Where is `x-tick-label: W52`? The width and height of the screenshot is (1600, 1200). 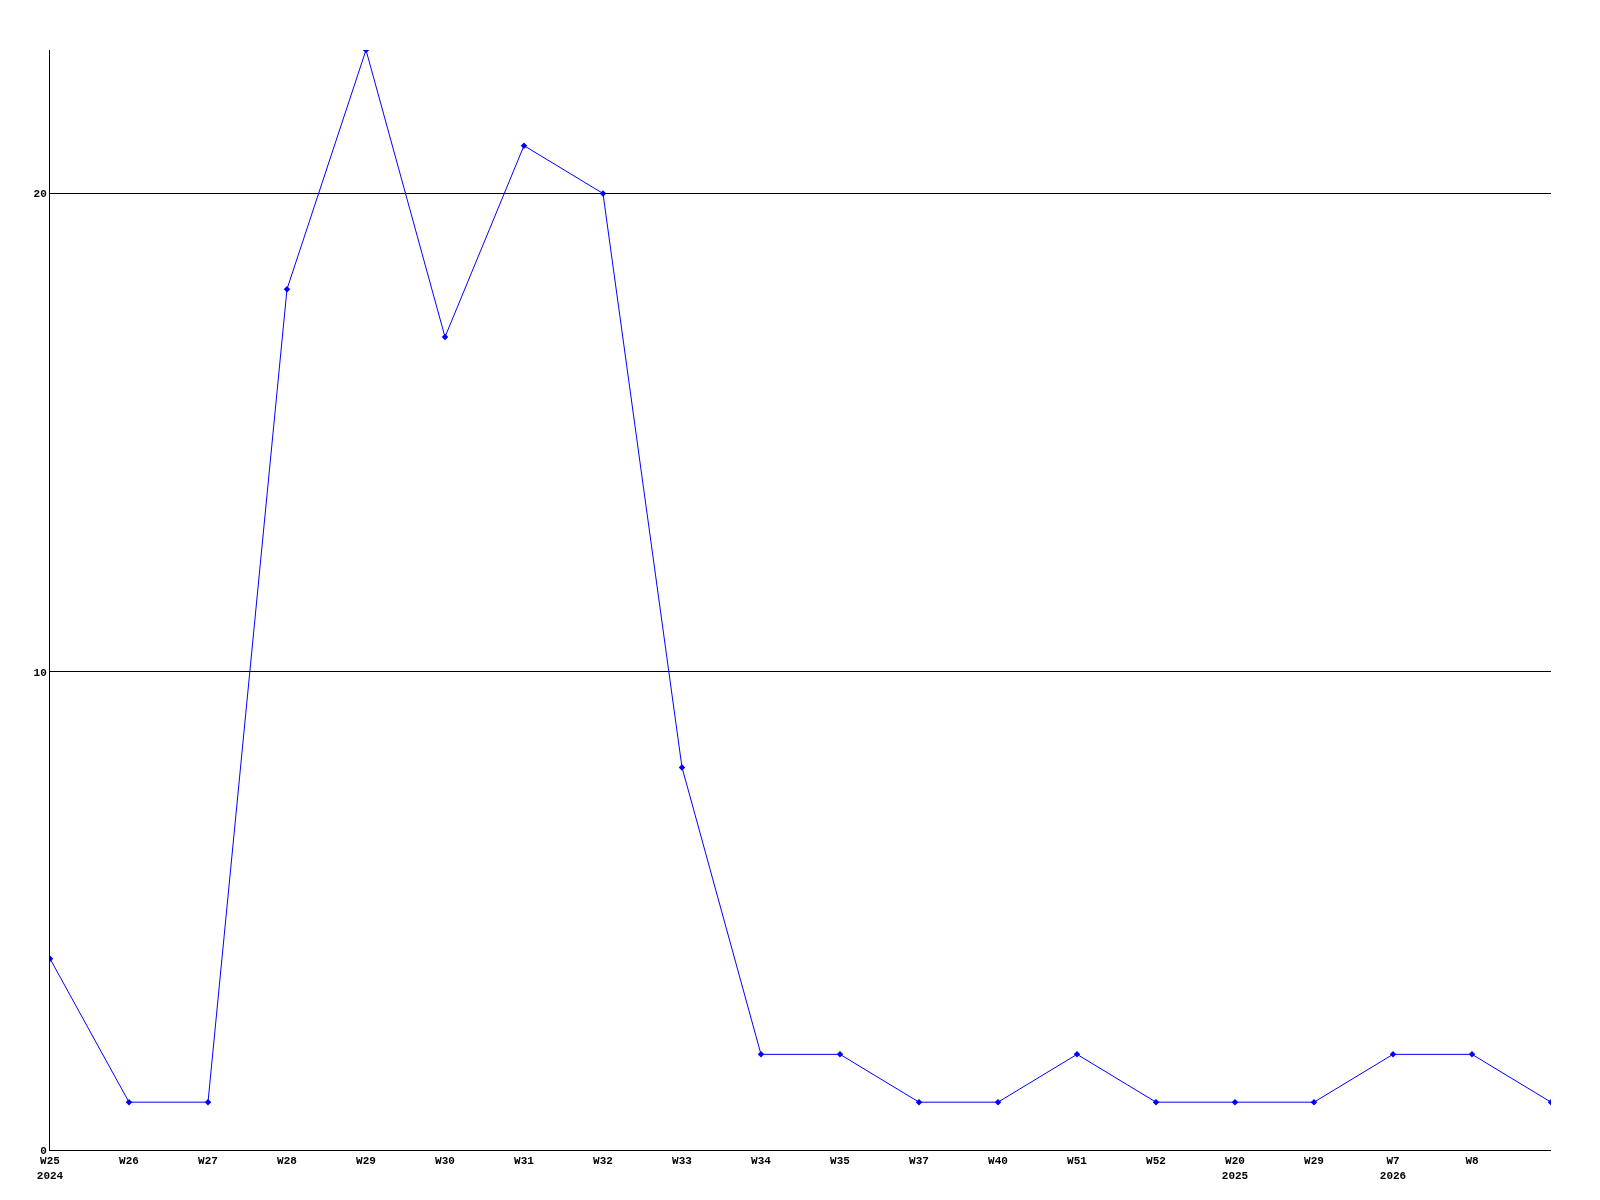 x-tick-label: W52 is located at coordinates (1156, 1161).